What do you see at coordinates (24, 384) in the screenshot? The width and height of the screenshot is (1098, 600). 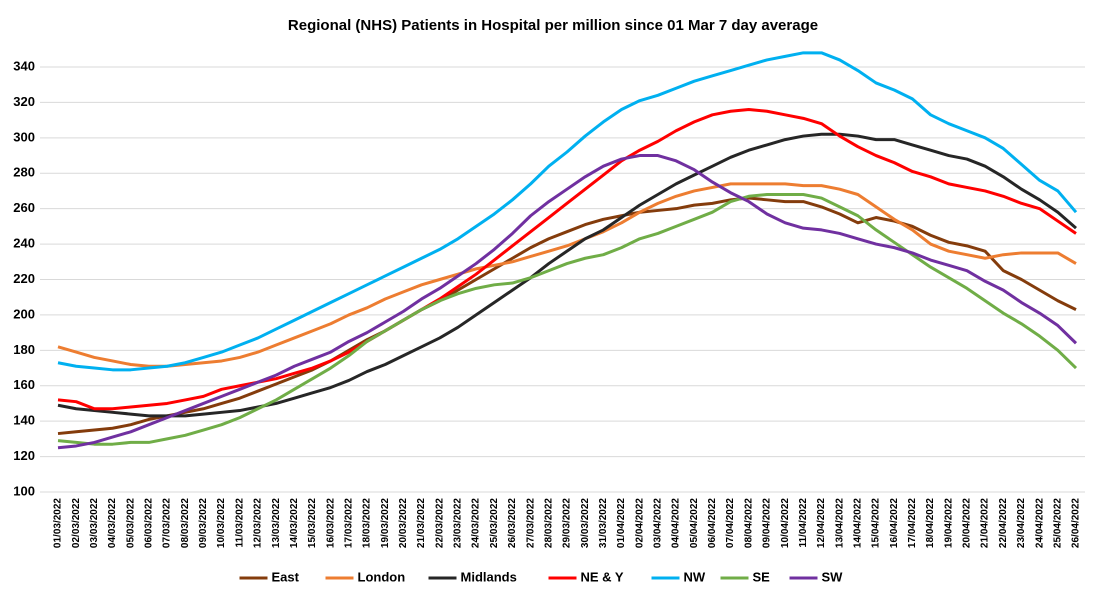 I see `y-tick-label: 160` at bounding box center [24, 384].